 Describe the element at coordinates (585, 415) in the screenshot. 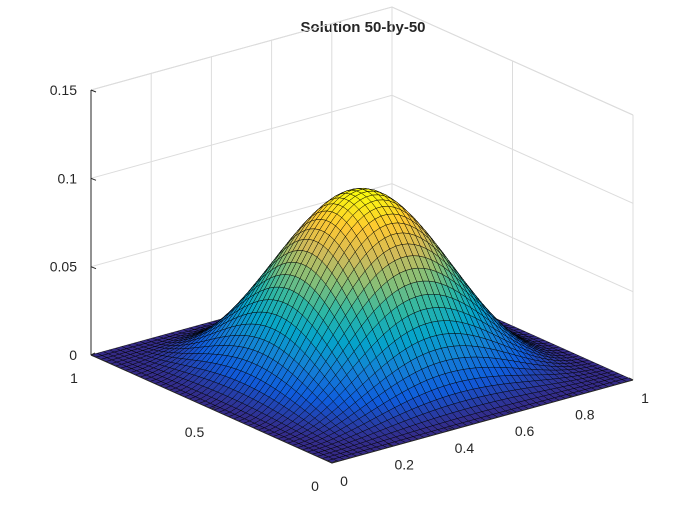

I see `x-tick-label: 0.8` at that location.